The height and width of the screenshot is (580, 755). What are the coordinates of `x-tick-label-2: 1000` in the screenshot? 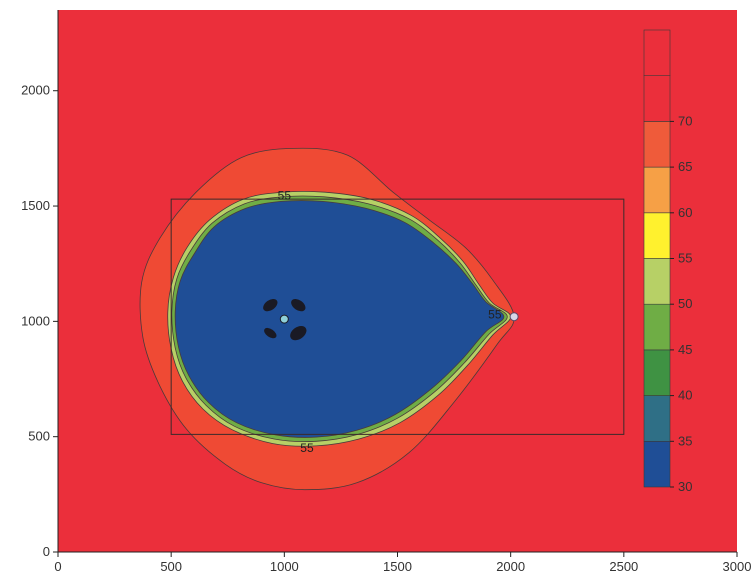 It's located at (284, 566).